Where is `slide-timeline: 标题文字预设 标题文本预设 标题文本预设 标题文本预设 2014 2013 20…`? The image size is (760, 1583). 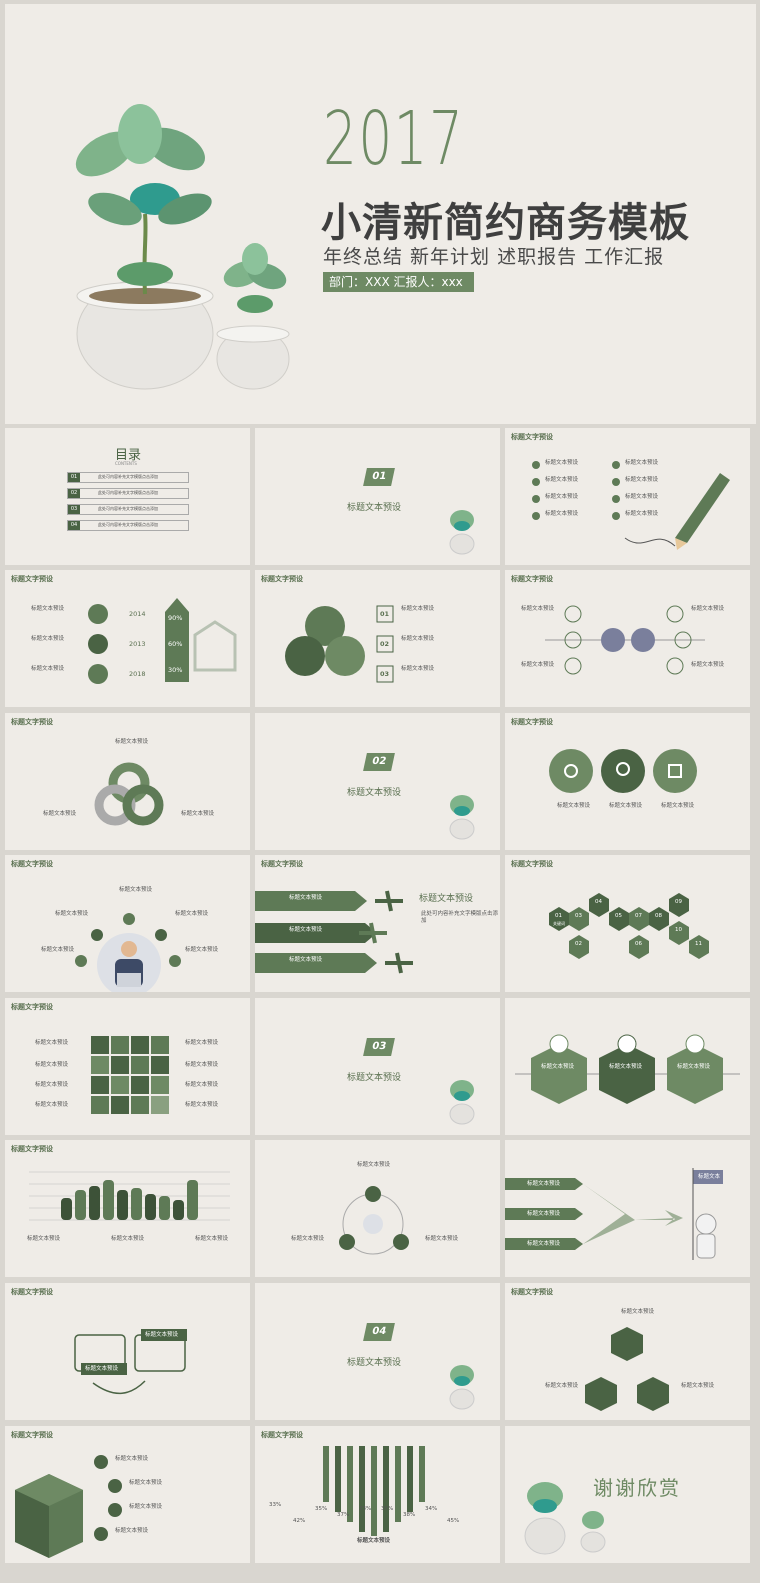
slide-timeline: 标题文字预设 标题文本预设 标题文本预设 标题文本预设 2014 2013 20… is located at coordinates (127, 638).